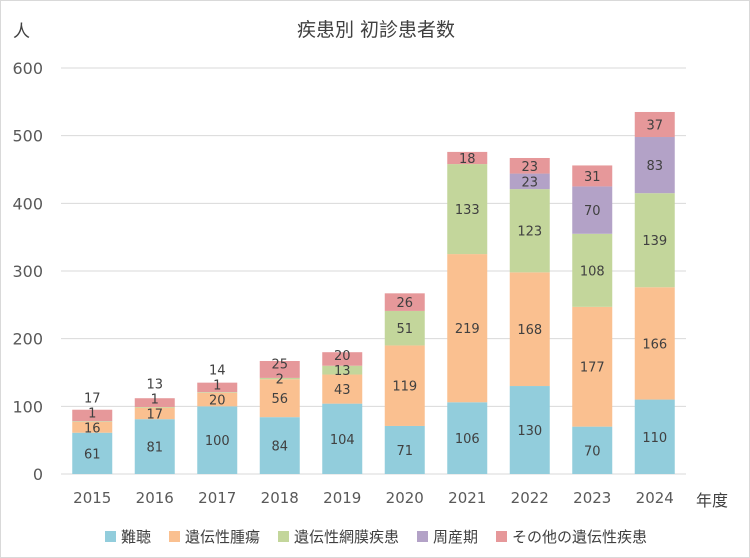 This screenshot has height=558, width=750. Describe the element at coordinates (222, 537) in the screenshot. I see `legend-label: 遺伝性腫瘍` at that location.